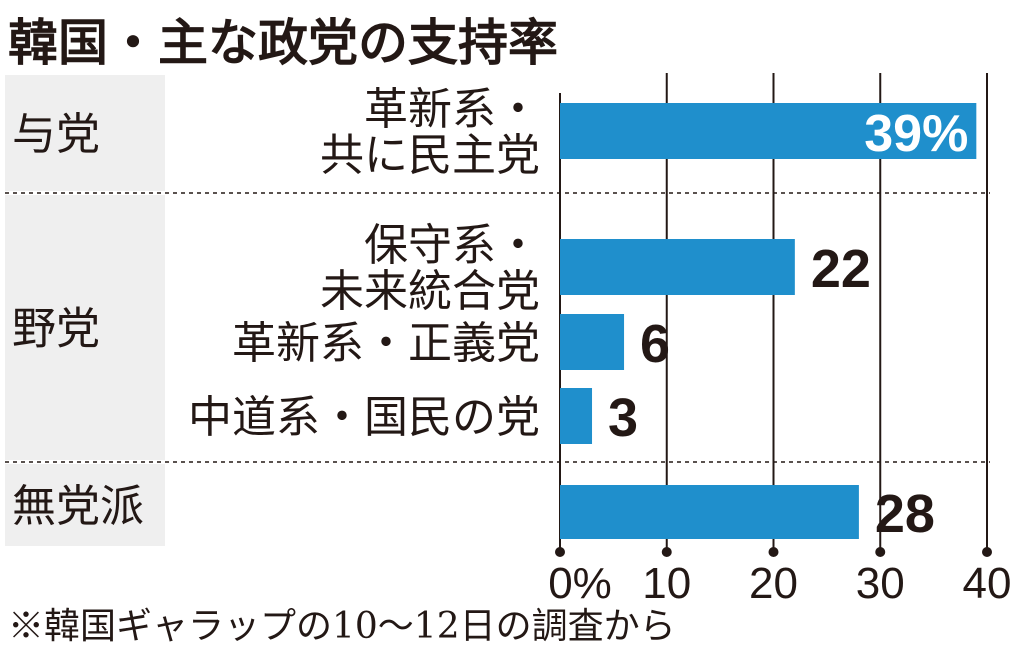 The image size is (1024, 649). I want to click on category-label-1-0: 保守系・, so click(452, 245).